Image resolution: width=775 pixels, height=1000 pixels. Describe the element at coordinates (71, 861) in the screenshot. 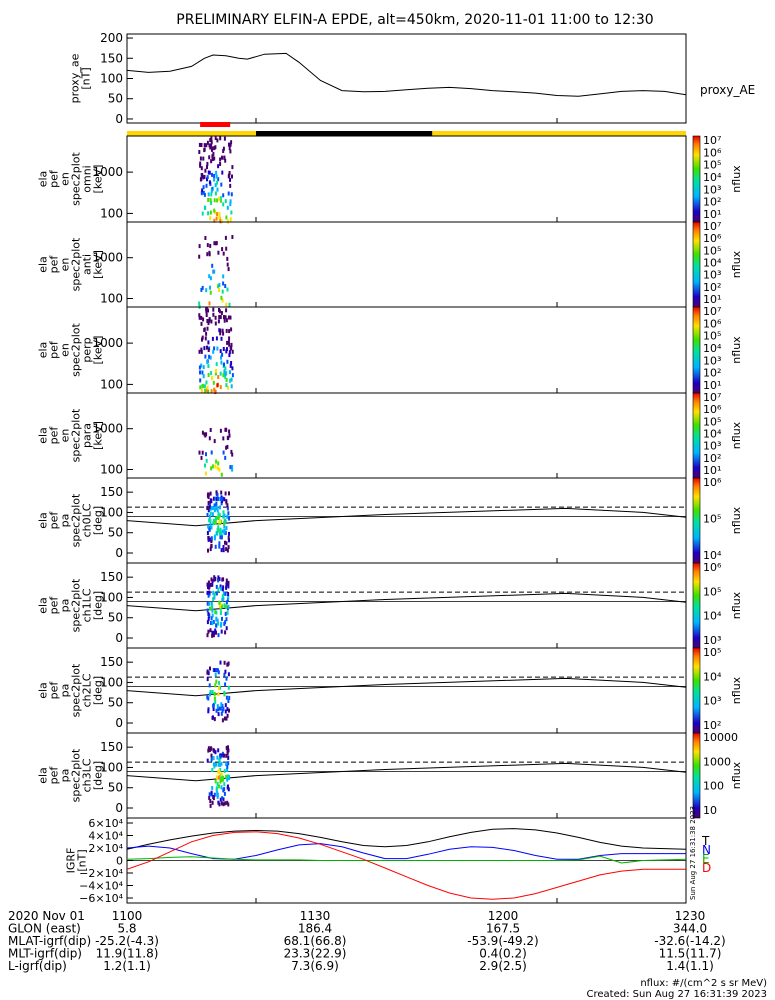

I see `igrf-ylabel-0: IGRF` at that location.